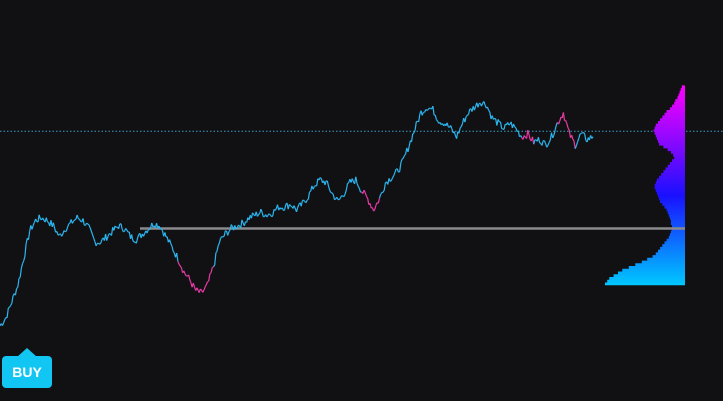 The image size is (723, 401). What do you see at coordinates (27, 372) in the screenshot?
I see `buy-button: BUY` at bounding box center [27, 372].